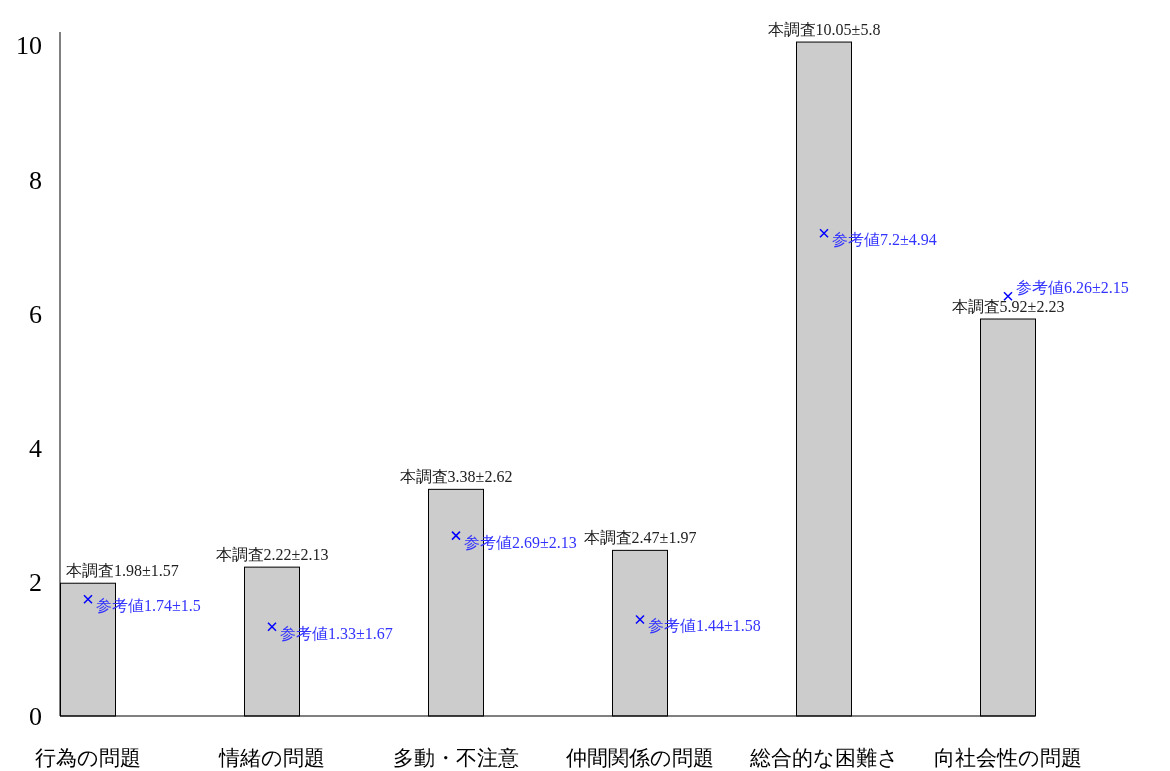 This screenshot has width=1170, height=771. What do you see at coordinates (35, 314) in the screenshot?
I see `y-tick-label: 6` at bounding box center [35, 314].